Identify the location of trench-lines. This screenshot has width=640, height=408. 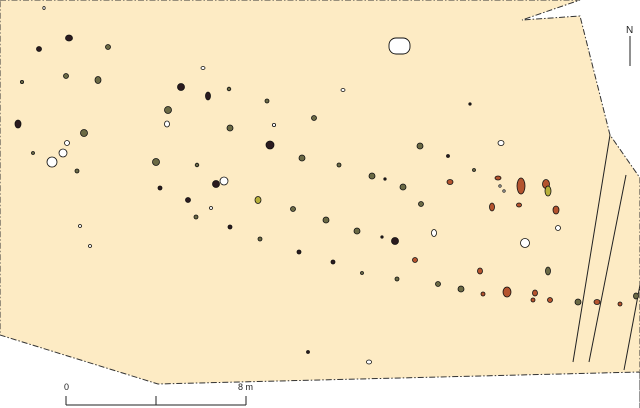
(606, 252).